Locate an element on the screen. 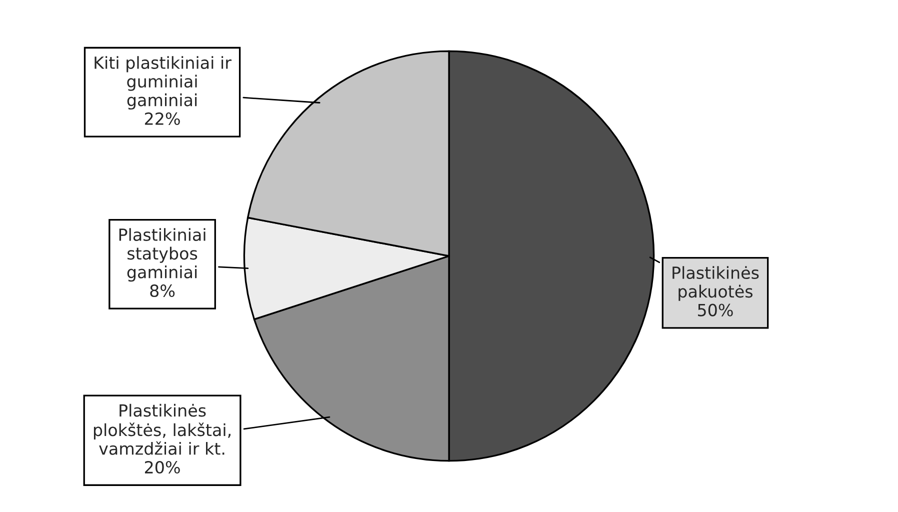  data-label: 20% is located at coordinates (162, 467).